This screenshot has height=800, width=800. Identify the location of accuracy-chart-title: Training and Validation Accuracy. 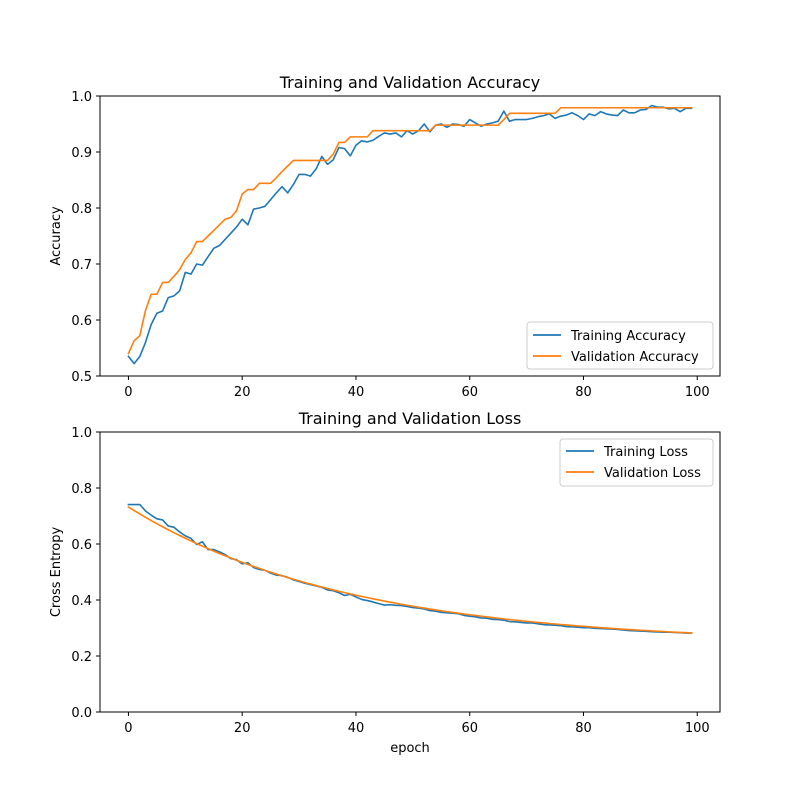
(410, 82).